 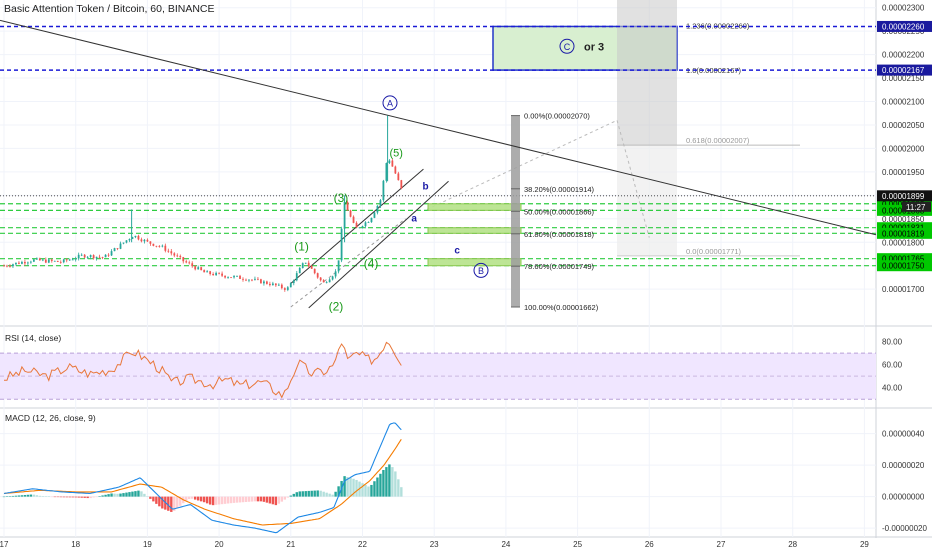 I want to click on fib-label: 78.60%(0.00001749), so click(x=559, y=266).